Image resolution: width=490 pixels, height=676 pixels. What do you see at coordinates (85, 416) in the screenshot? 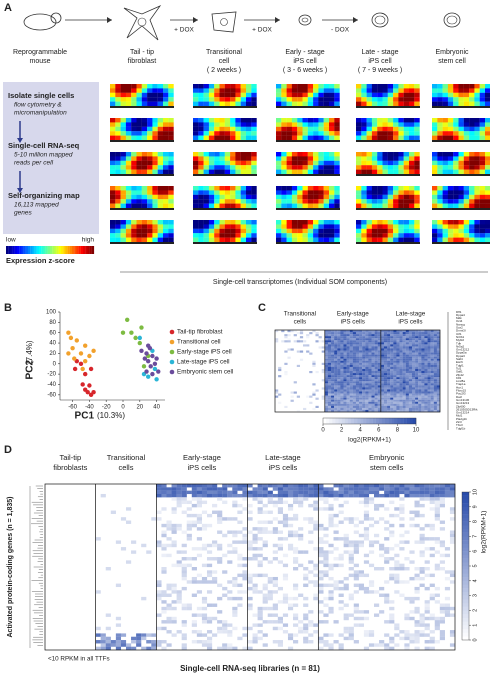
I see `x-axis-label: PC1` at bounding box center [85, 416].